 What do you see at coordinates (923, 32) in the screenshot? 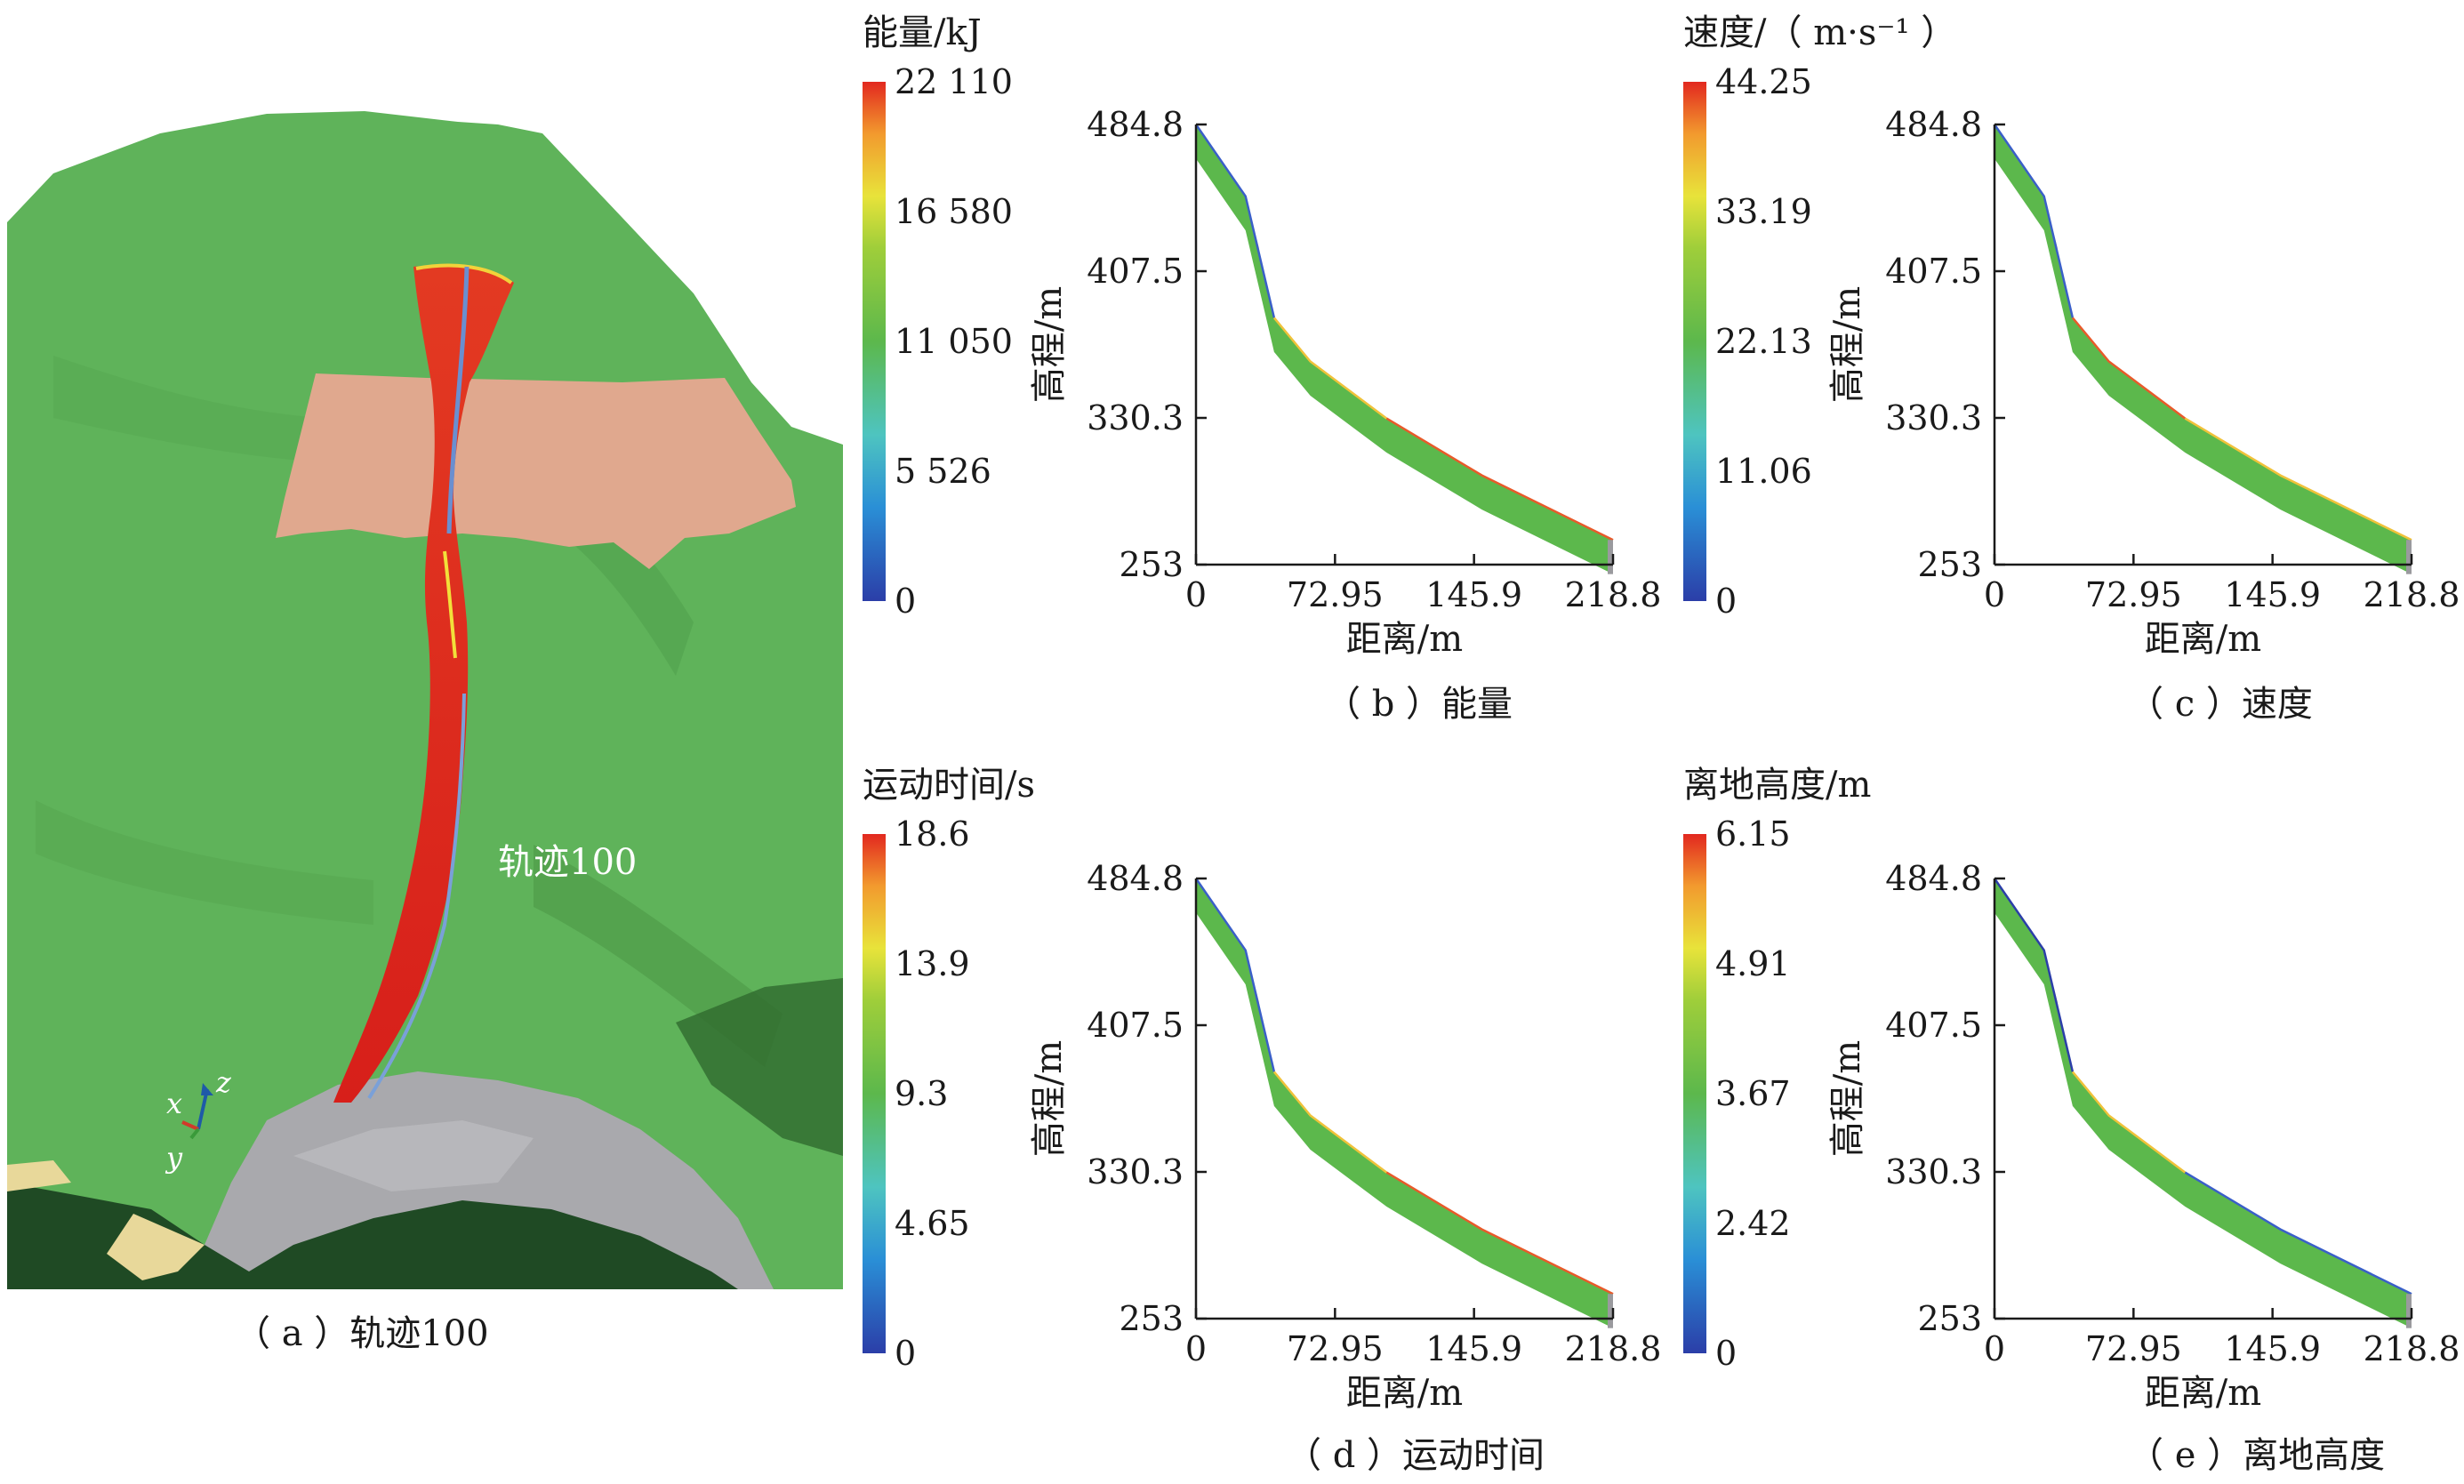
I see `colorbar-a-title: 能量/kJ` at bounding box center [923, 32].